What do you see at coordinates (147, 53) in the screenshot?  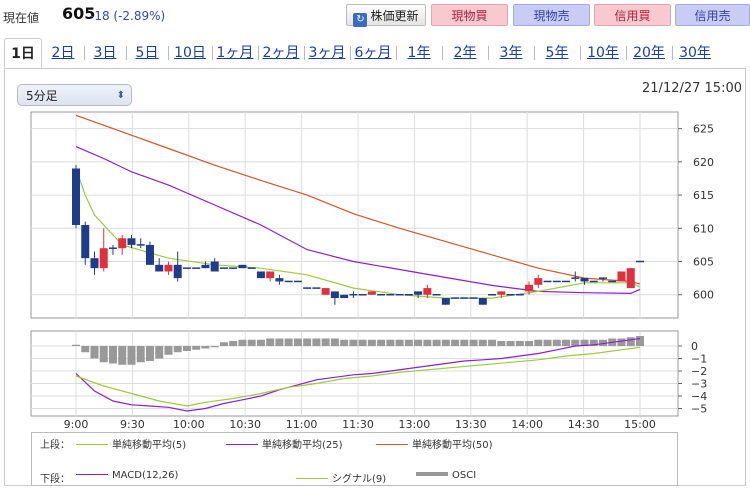 I see `tab-3: 5日` at bounding box center [147, 53].